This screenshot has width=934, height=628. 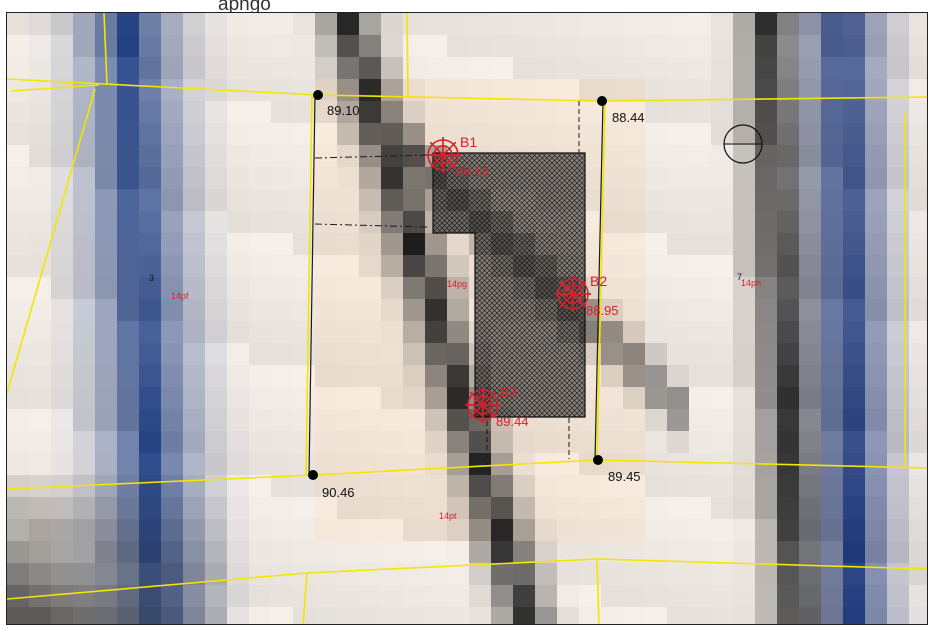 What do you see at coordinates (587, 295) in the screenshot?
I see `borehole-b2: B2 88.95` at bounding box center [587, 295].